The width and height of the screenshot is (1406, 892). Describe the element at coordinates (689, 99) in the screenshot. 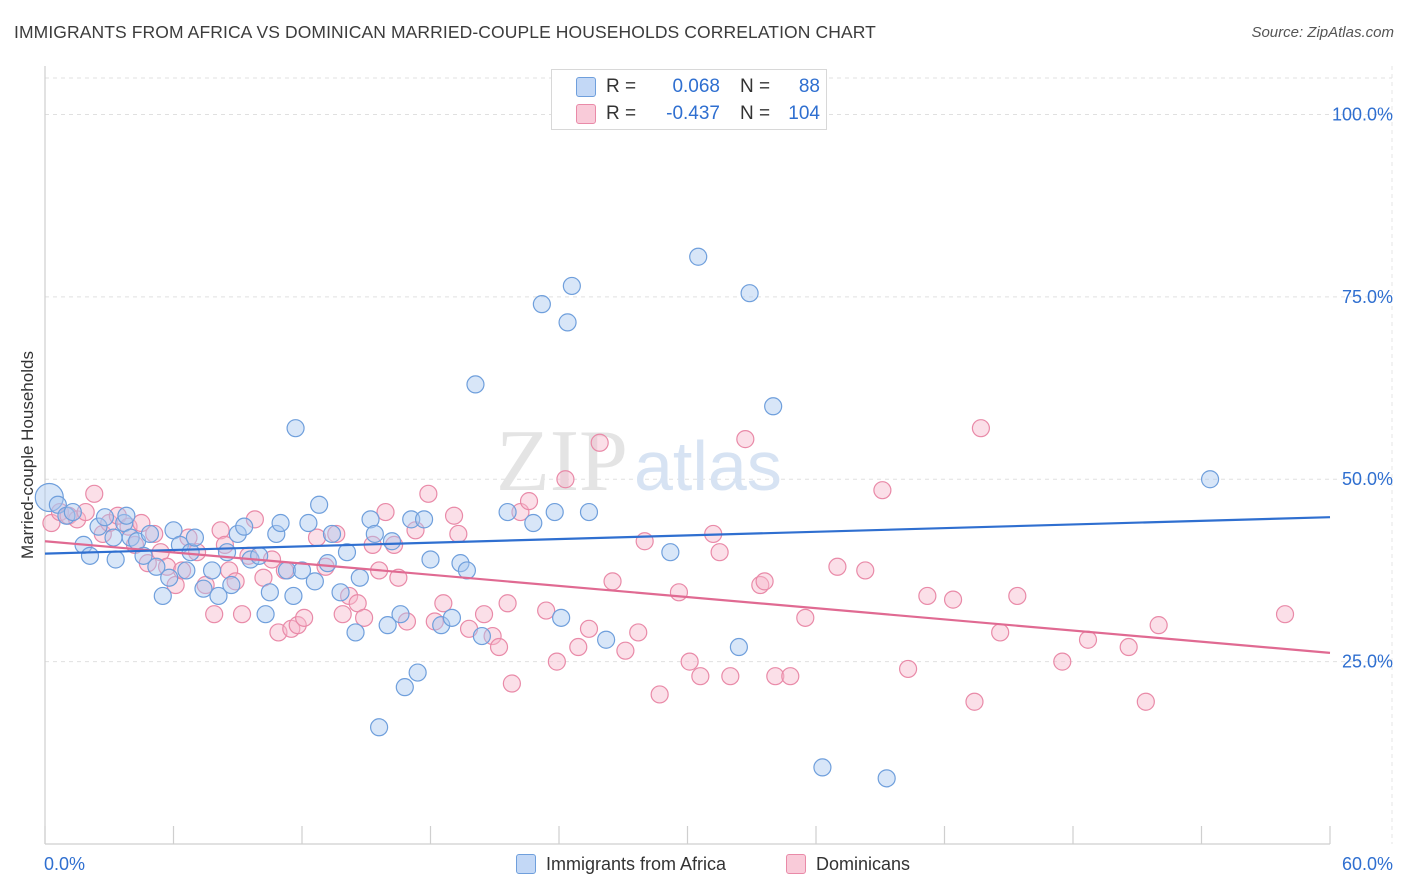

I see `stats-legend: R = 0.068 N = 88 R = -0.437 N = 104` at that location.